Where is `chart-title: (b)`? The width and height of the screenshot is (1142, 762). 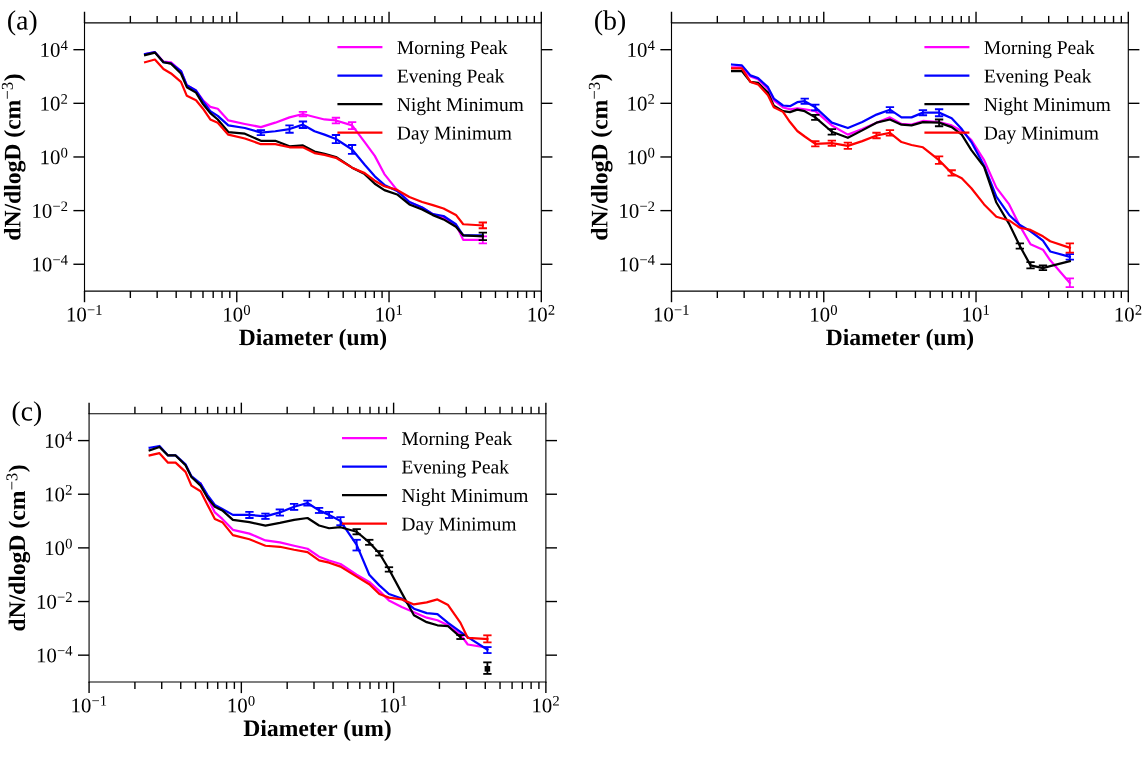
chart-title: (b) is located at coordinates (610, 23).